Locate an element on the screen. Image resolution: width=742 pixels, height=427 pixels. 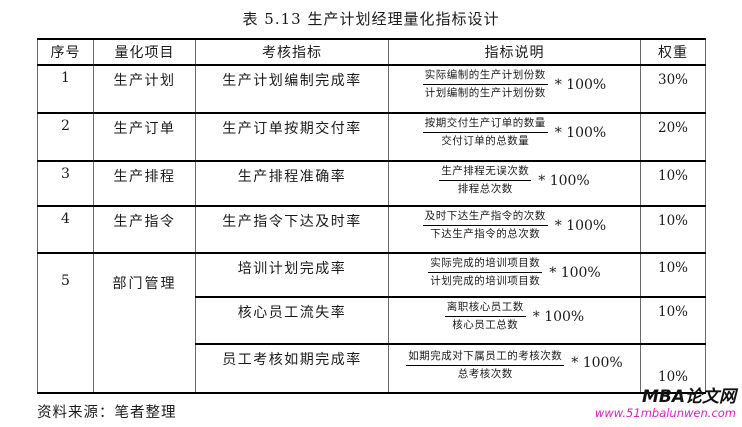
row-indicator: 生产排程准确率 is located at coordinates (292, 183).